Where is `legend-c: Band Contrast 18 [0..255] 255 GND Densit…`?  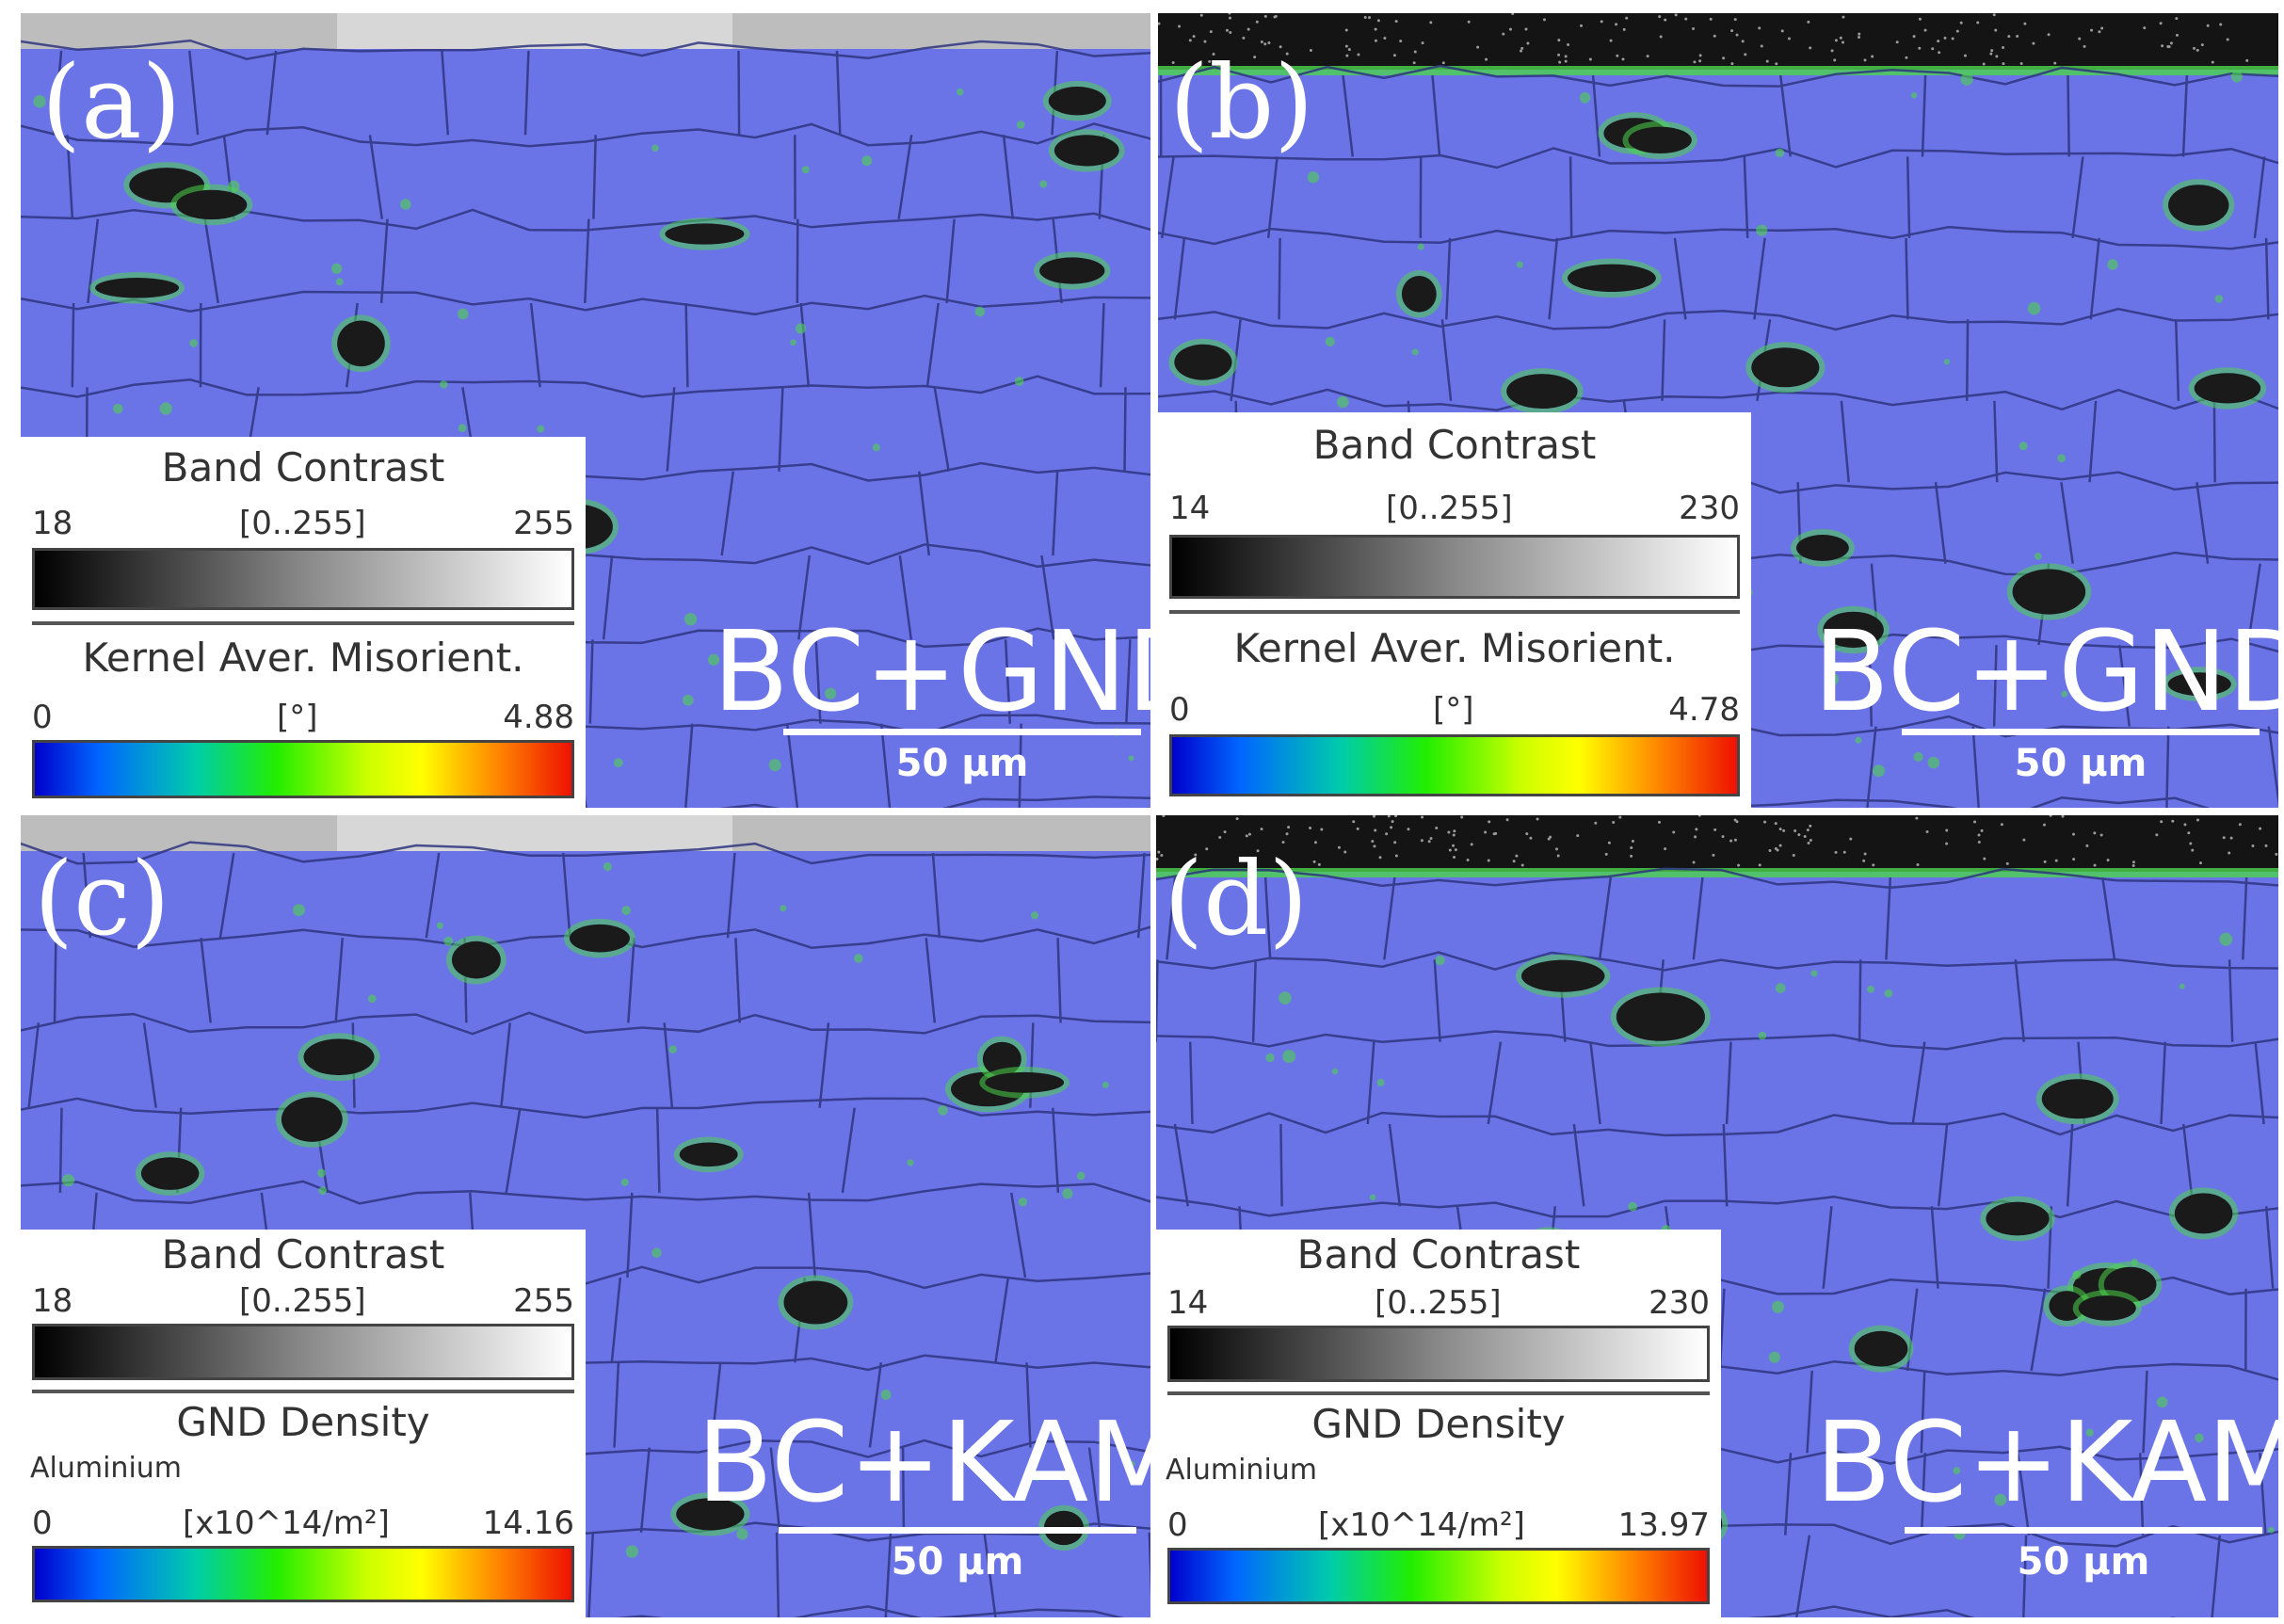
legend-c: Band Contrast 18 [0..255] 255 GND Densit… is located at coordinates (303, 1423).